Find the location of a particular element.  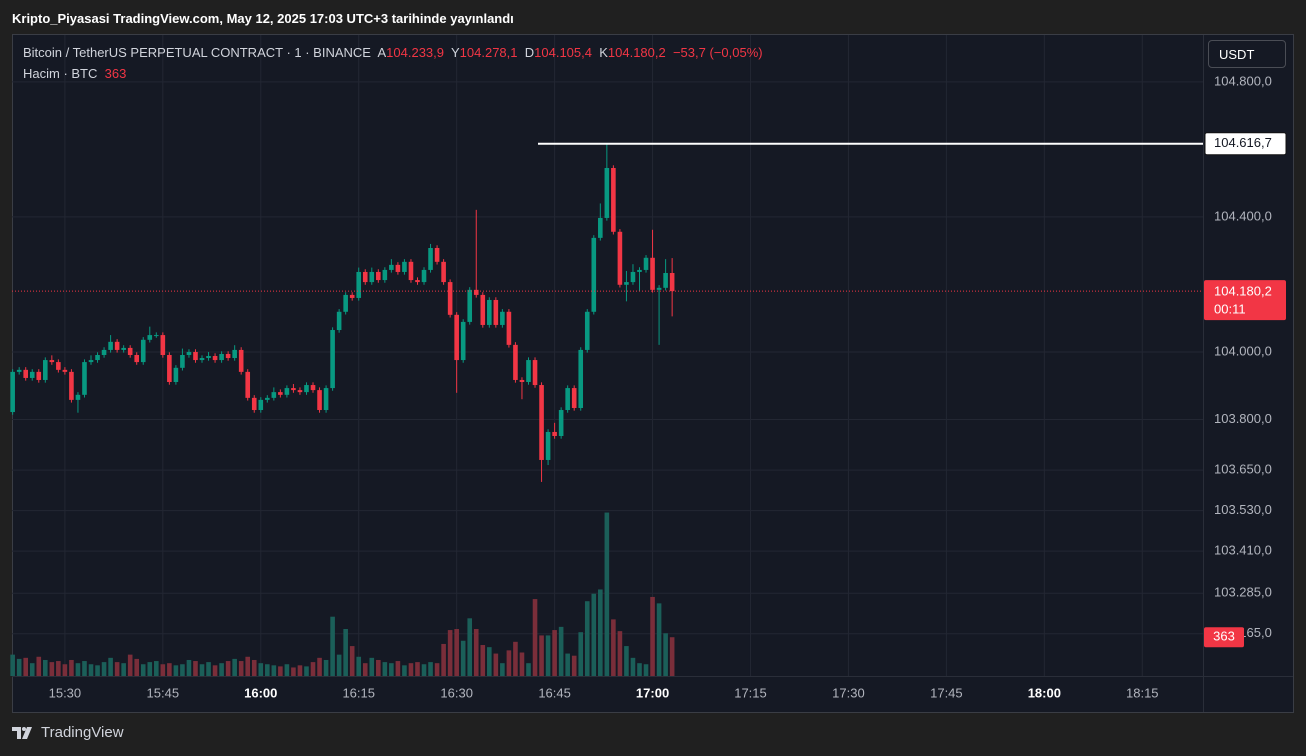

volume-tag is located at coordinates (1224, 637).